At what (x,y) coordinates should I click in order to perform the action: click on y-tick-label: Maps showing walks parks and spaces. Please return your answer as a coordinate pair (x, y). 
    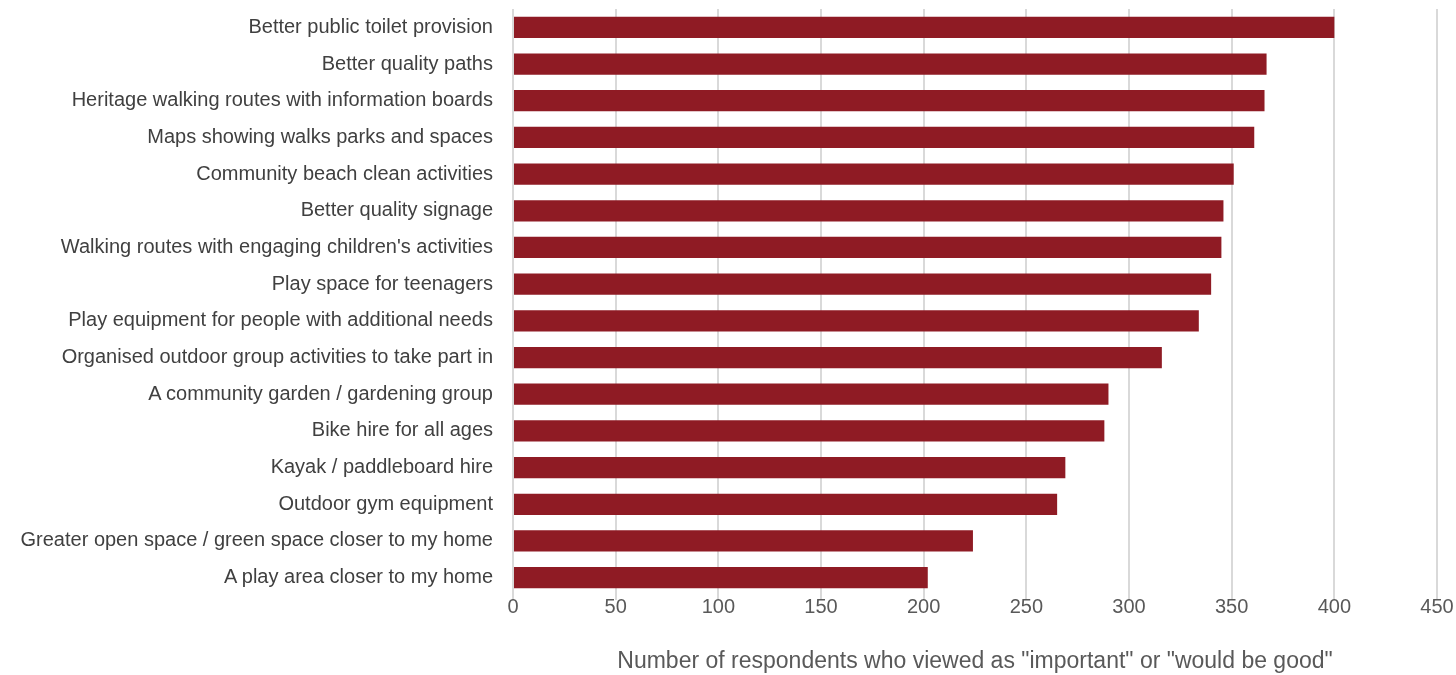
    Looking at the image, I should click on (320, 135).